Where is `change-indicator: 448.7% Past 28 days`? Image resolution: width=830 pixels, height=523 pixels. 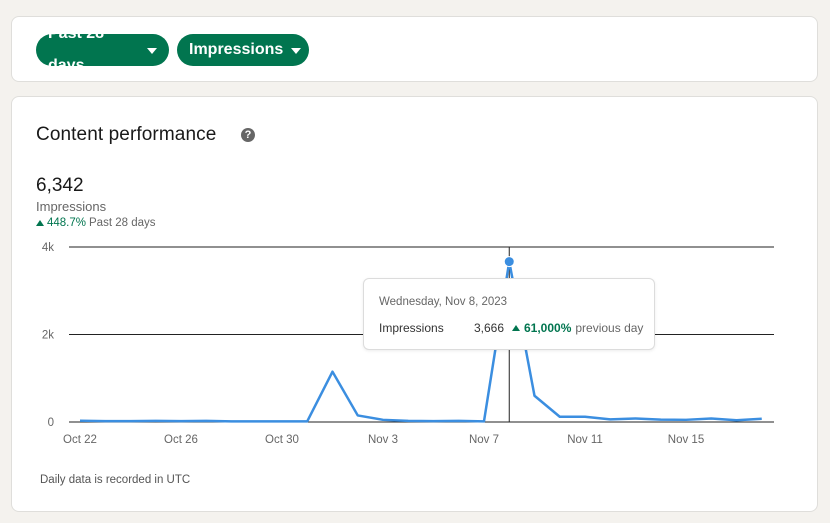
change-indicator: 448.7% Past 28 days is located at coordinates (96, 223).